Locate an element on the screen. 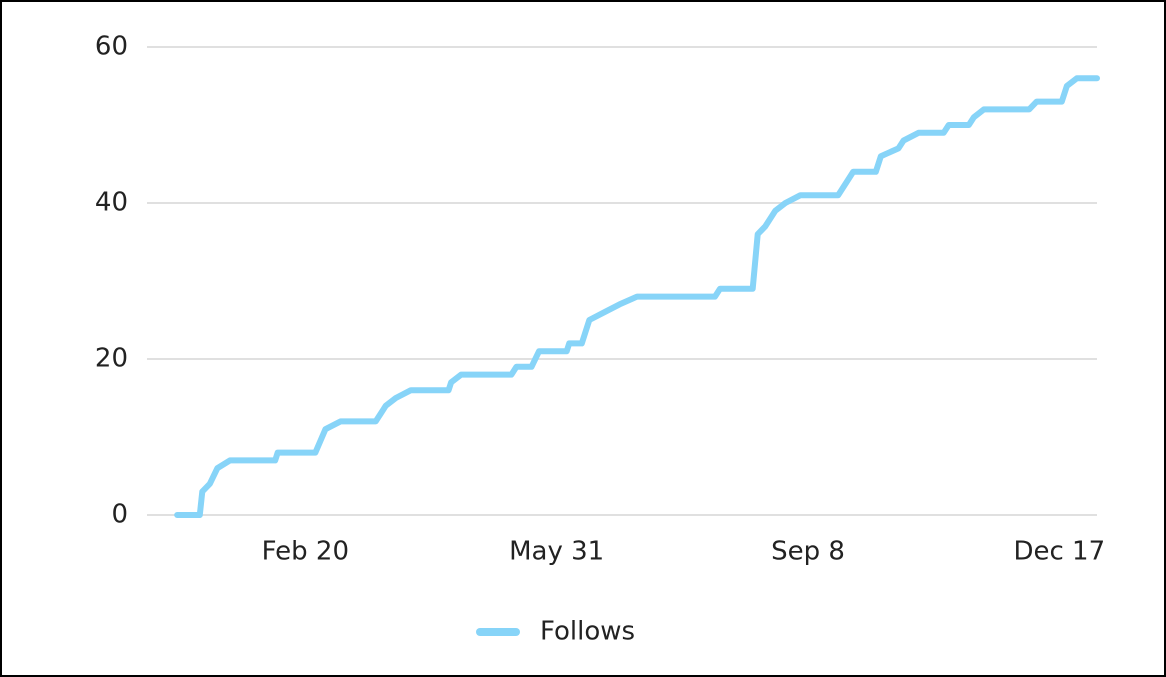 This screenshot has height=677, width=1166. y-tick-label: 0 is located at coordinates (119, 515).